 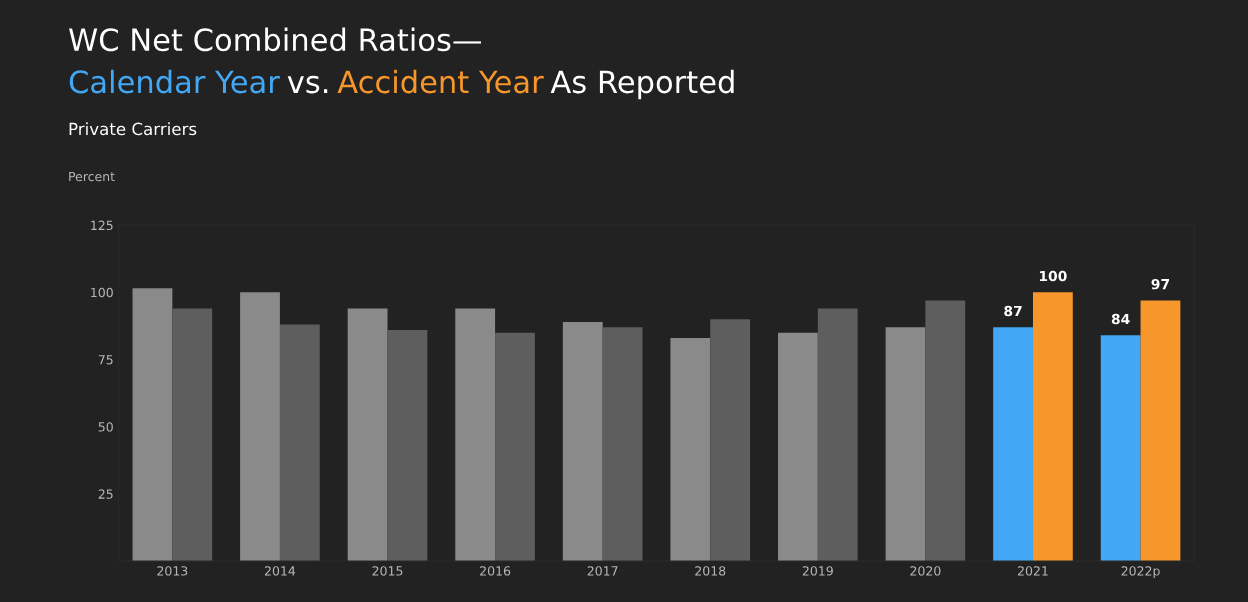 I want to click on chart-subtitle: Private Carriers, so click(x=133, y=129).